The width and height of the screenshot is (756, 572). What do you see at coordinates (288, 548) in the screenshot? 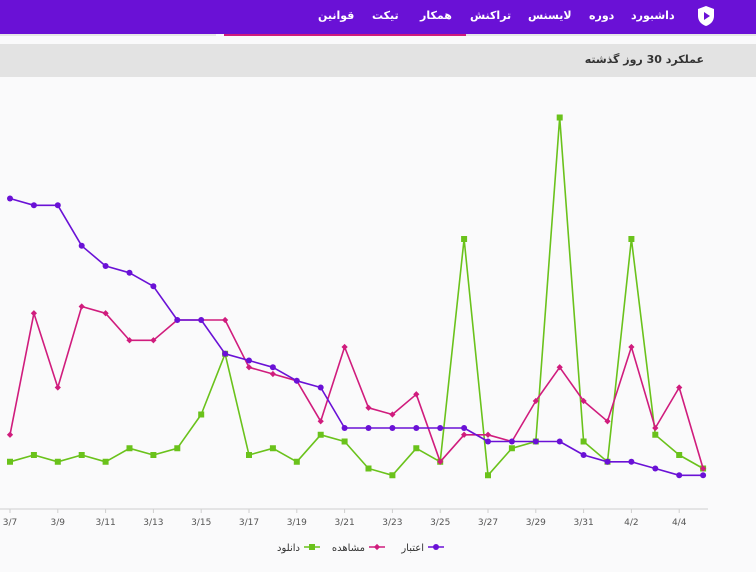
I see `legend-label: دانلود` at bounding box center [288, 548].